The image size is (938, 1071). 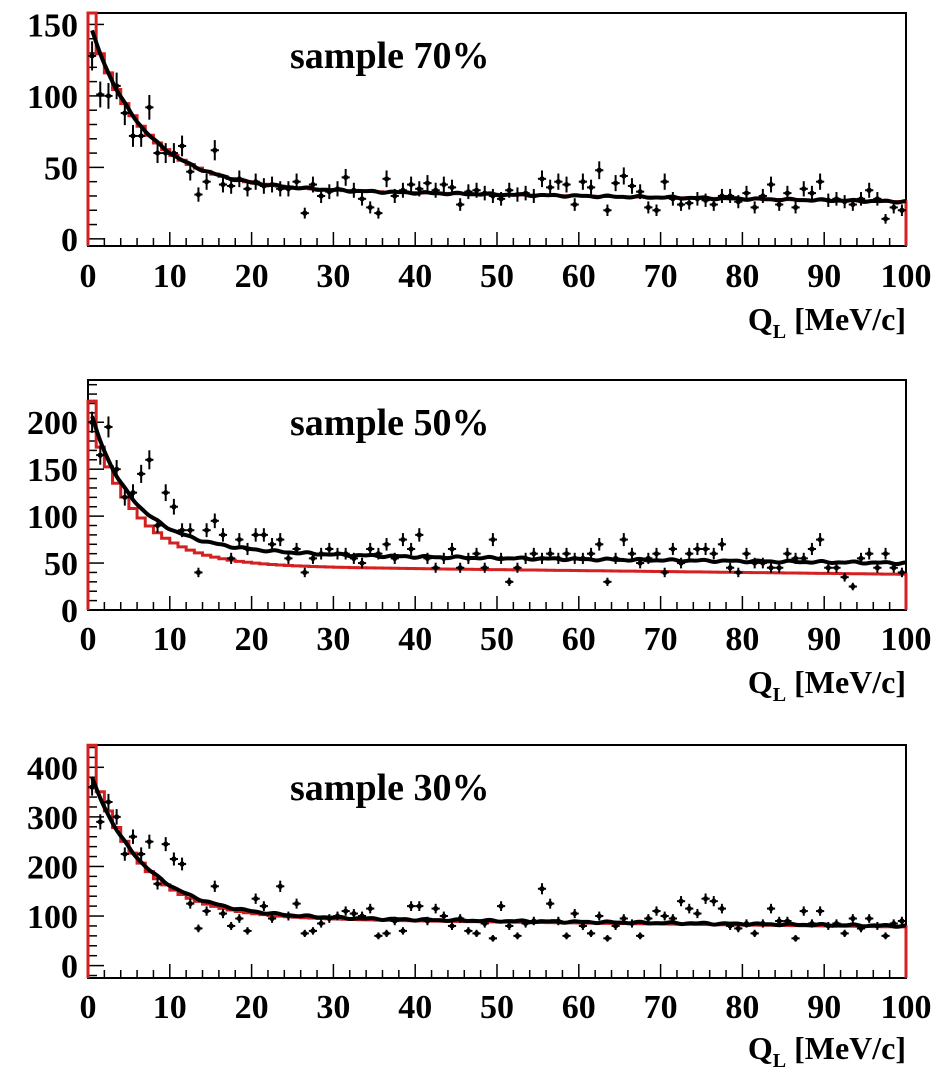 I want to click on x-tick-label: 80, so click(x=742, y=639).